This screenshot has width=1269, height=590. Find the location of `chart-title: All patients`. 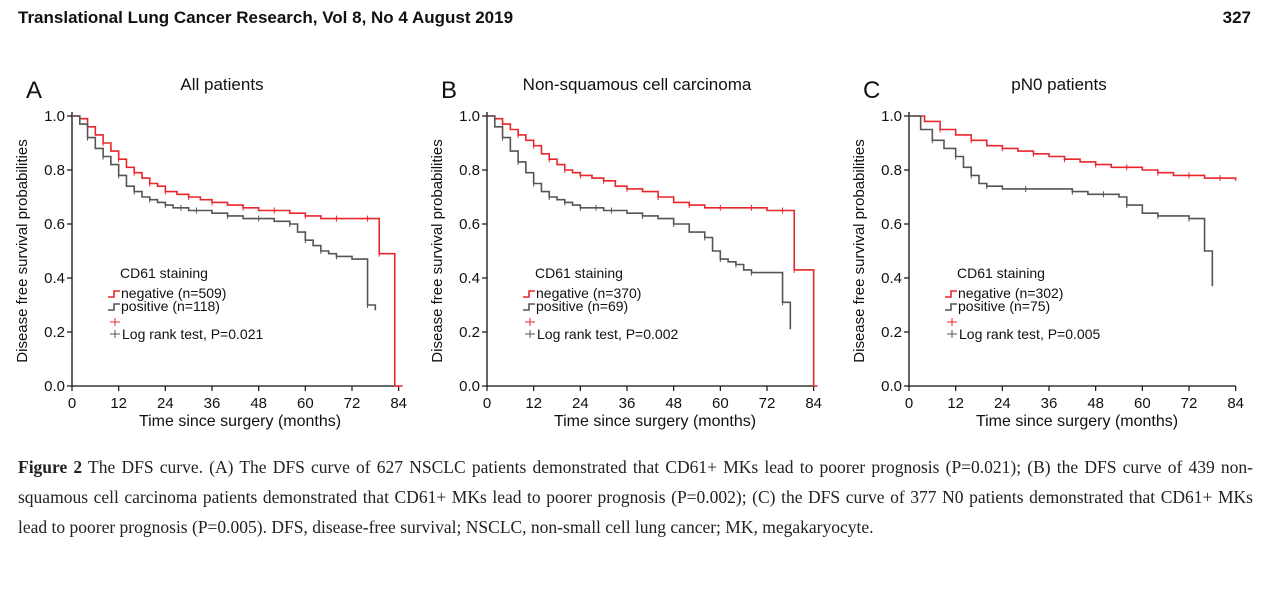

chart-title: All patients is located at coordinates (221, 84).